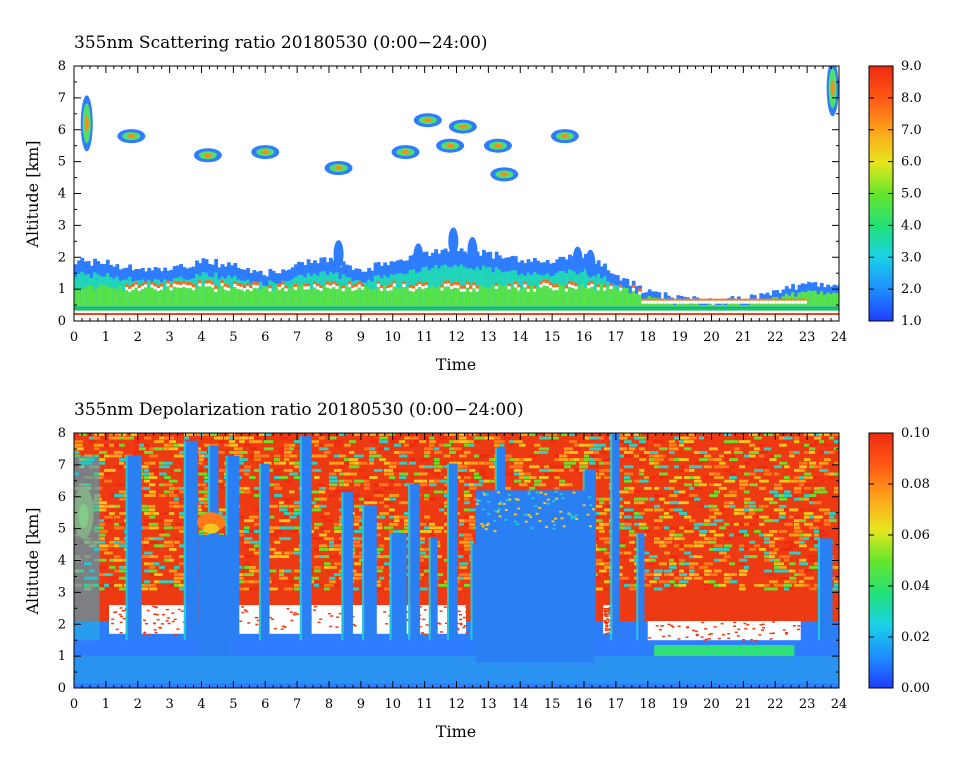 Image resolution: width=960 pixels, height=770 pixels. What do you see at coordinates (832, 88) in the screenshot?
I see `scattering-high-cloud-peak` at bounding box center [832, 88].